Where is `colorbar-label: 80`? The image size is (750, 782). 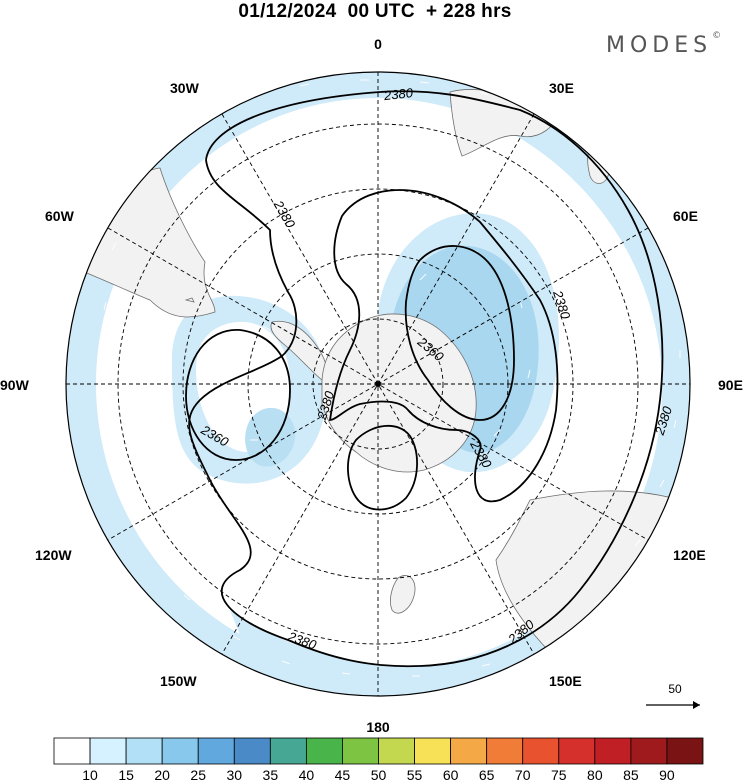
colorbar-label: 80 is located at coordinates (595, 774).